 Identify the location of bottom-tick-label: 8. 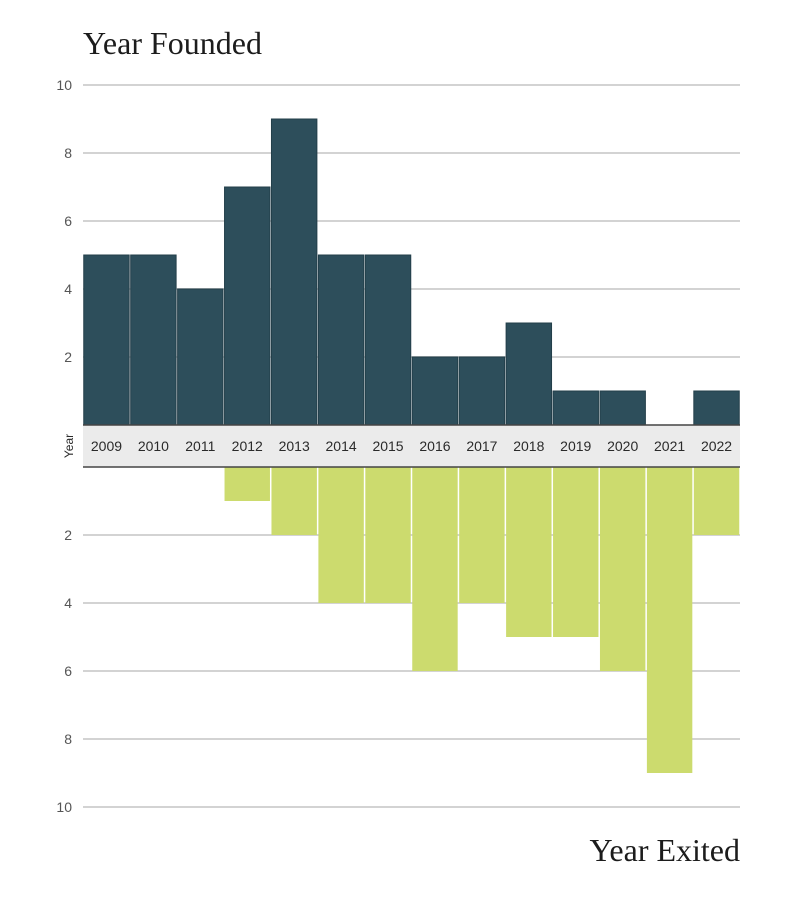
(68, 739).